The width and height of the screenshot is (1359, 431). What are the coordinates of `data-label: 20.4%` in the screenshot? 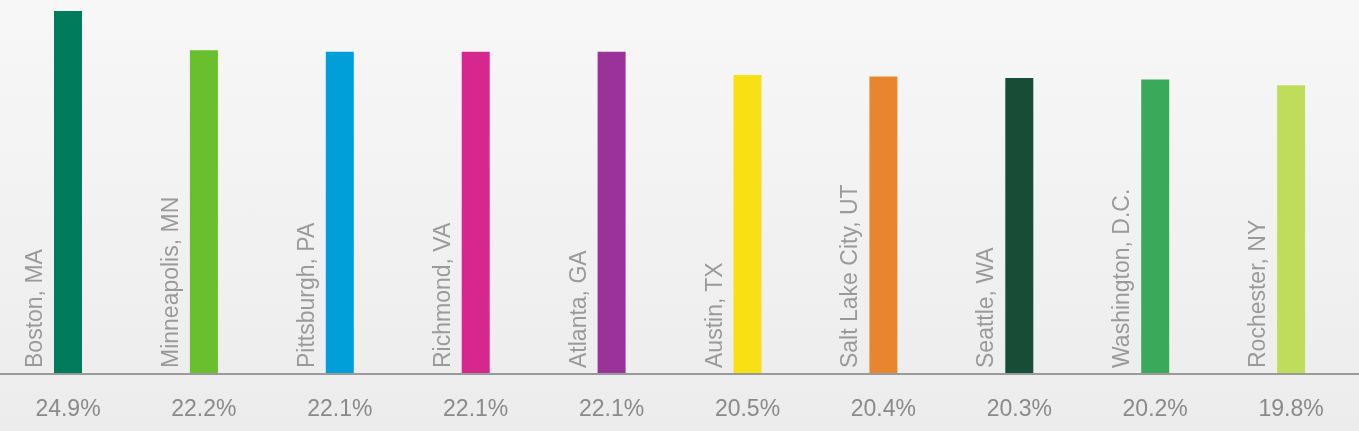 It's located at (883, 408).